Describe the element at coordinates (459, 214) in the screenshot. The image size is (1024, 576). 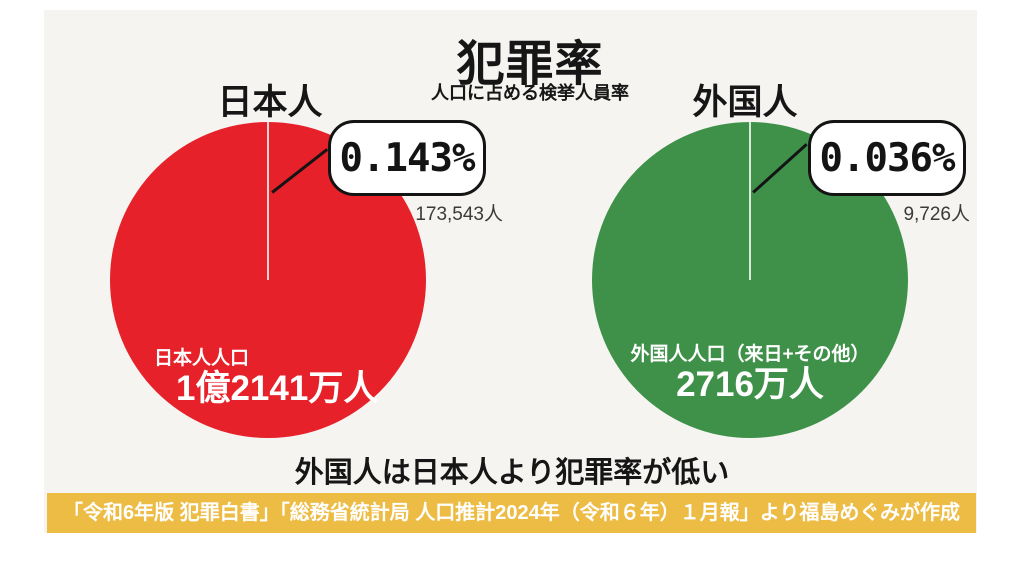
I see `arrested-count-japanese: 173,543人` at that location.